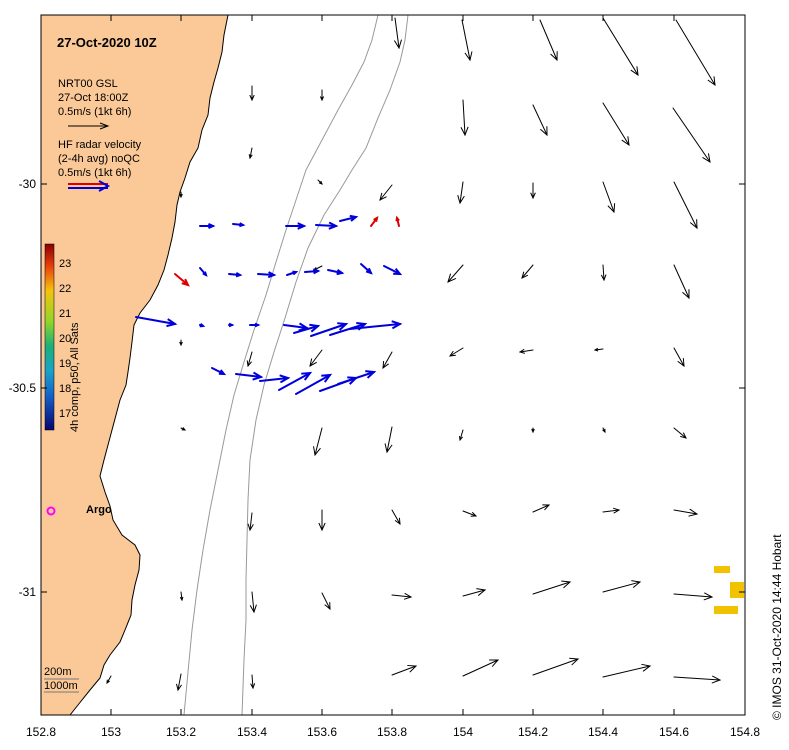 Image resolution: width=789 pixels, height=750 pixels. What do you see at coordinates (61, 686) in the screenshot?
I see `depth-legend-1000m: 1000m` at bounding box center [61, 686].